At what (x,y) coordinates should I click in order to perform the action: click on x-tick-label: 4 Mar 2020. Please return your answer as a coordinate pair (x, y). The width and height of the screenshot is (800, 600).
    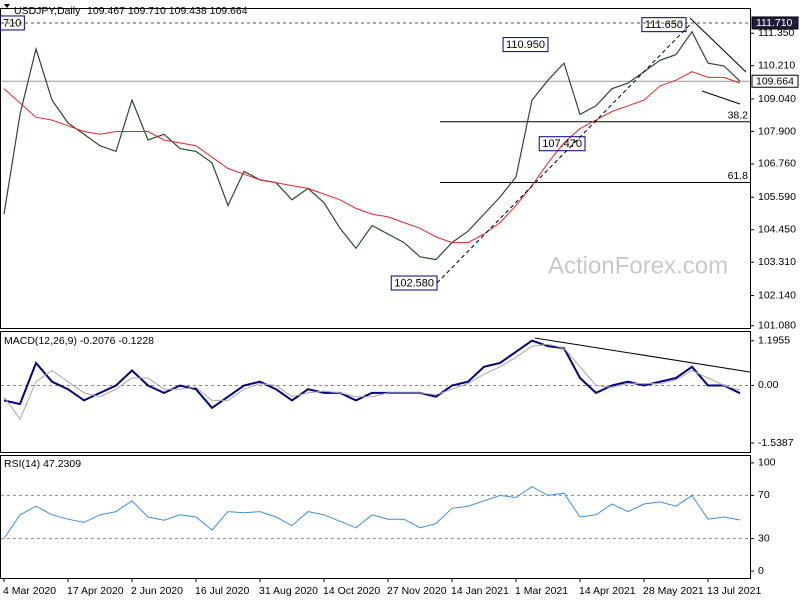
    Looking at the image, I should click on (29, 591).